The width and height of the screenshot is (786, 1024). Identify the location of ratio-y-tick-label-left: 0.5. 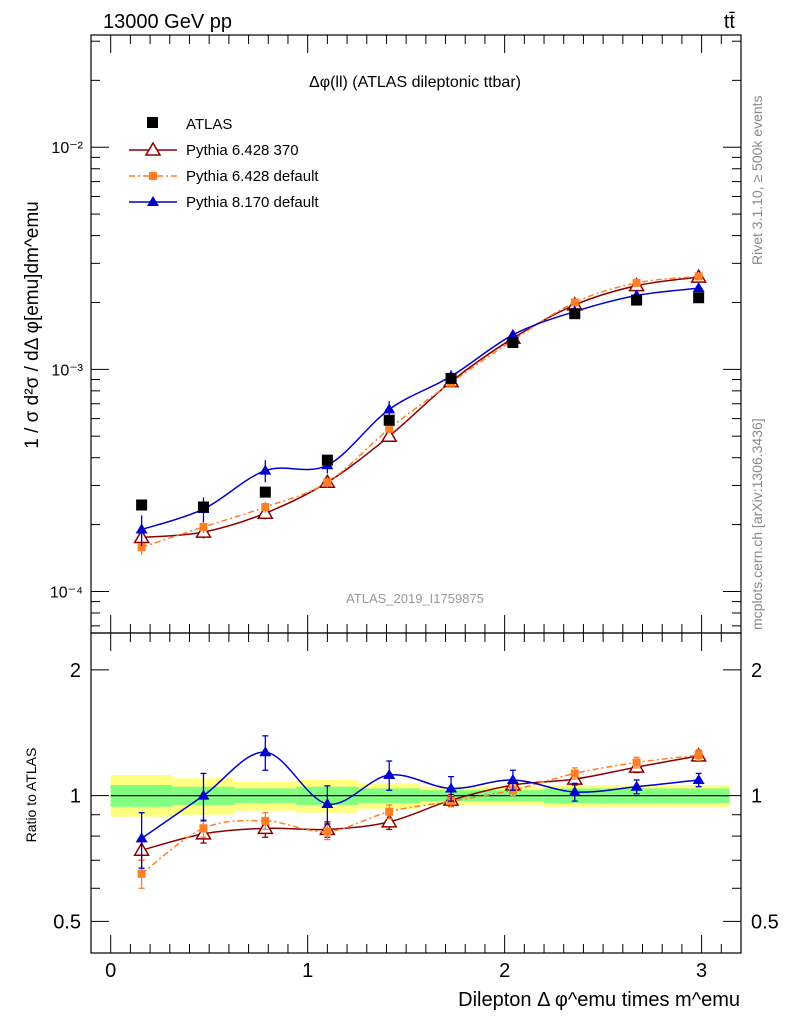
(67, 922).